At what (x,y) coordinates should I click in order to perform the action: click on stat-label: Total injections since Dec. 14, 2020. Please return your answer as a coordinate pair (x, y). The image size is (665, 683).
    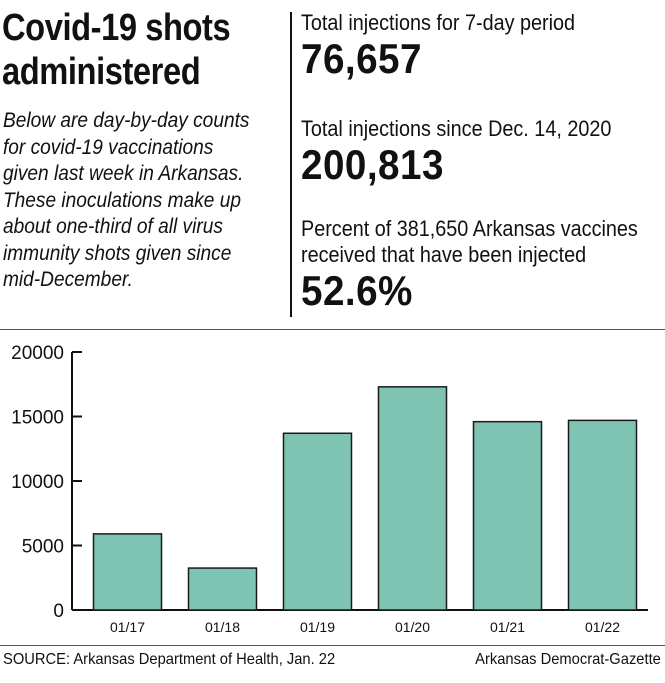
    Looking at the image, I should click on (456, 128).